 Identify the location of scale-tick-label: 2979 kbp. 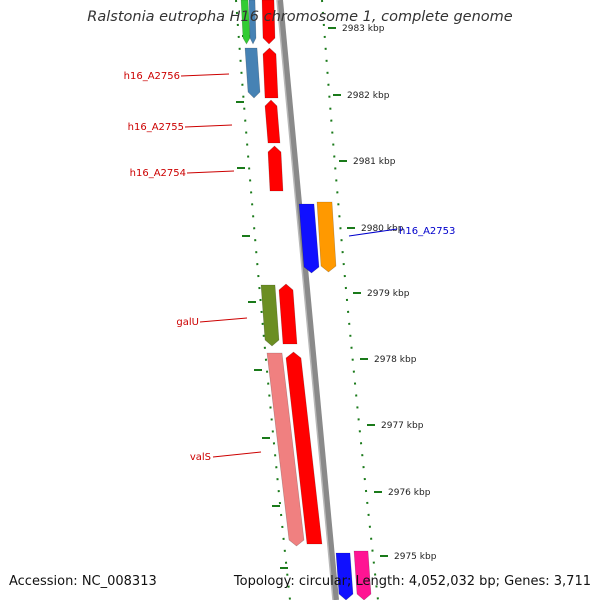
(388, 294).